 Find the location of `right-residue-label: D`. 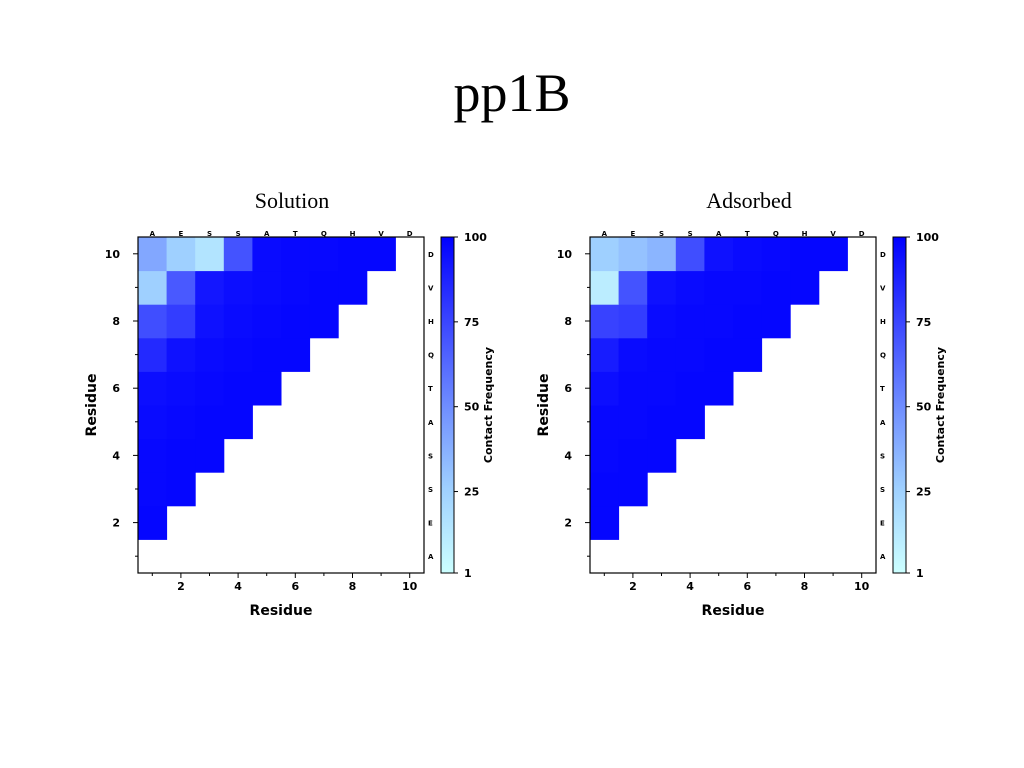

right-residue-label: D is located at coordinates (431, 255).